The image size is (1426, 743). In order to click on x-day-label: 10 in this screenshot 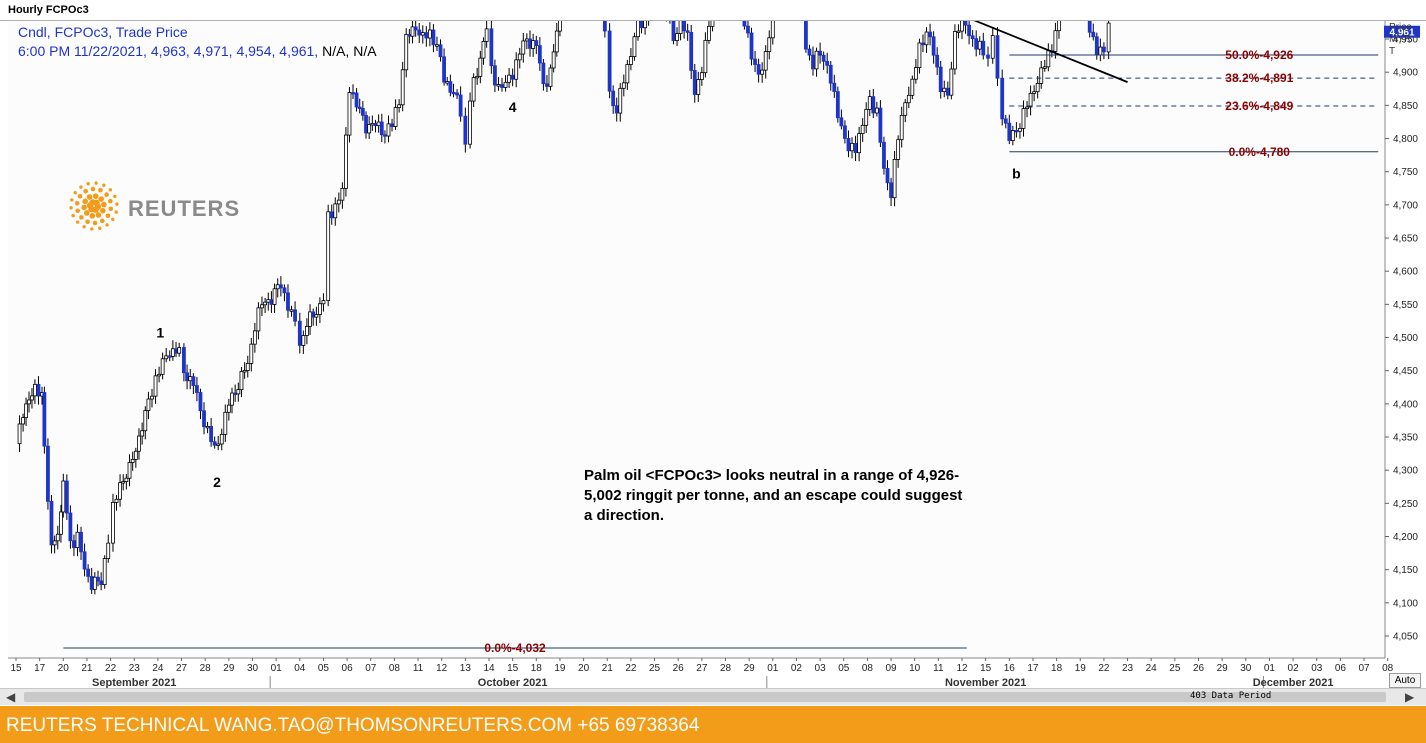, I will do `click(915, 668)`.